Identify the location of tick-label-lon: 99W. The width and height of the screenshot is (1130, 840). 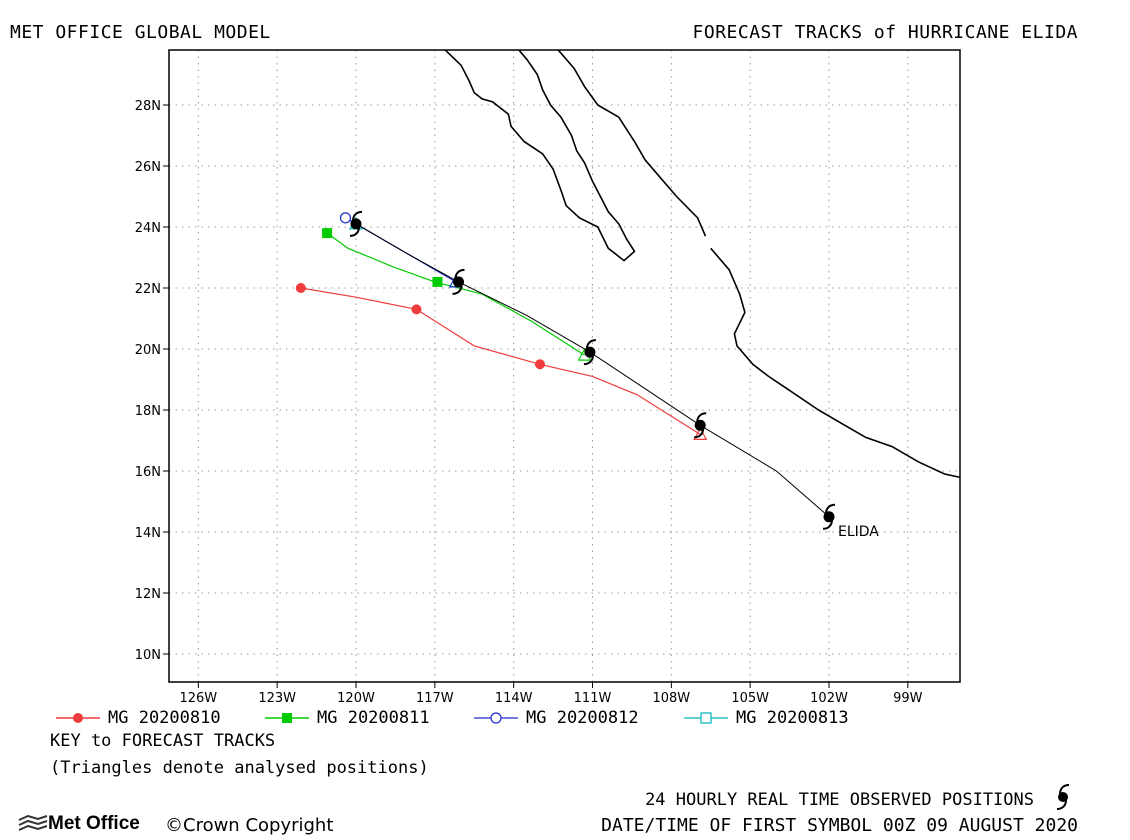
(908, 698).